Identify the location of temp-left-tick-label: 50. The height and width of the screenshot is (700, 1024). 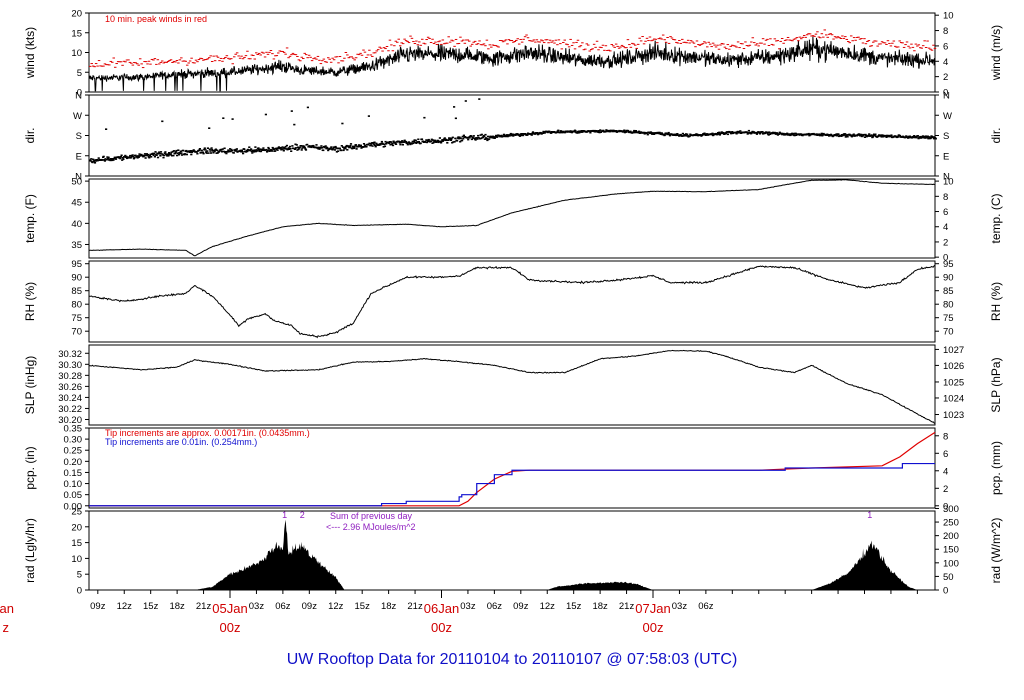
(76, 182).